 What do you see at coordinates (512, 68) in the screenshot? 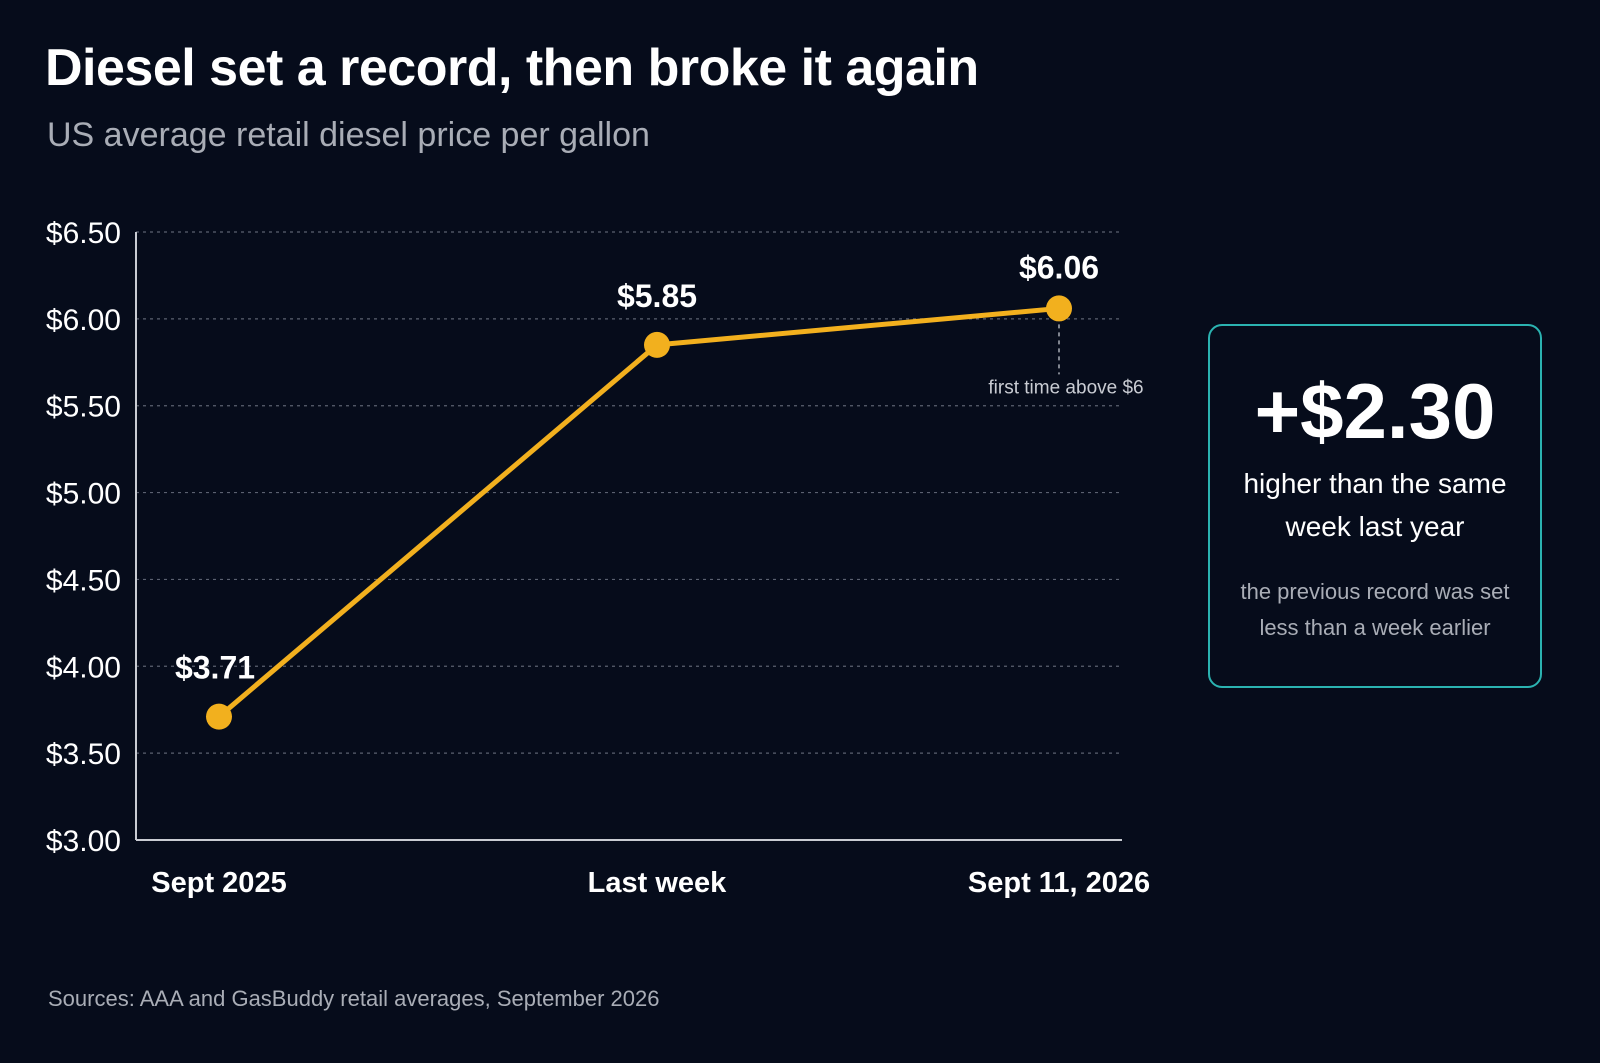
I see `chart-title: Diesel set a record, then broke it again` at bounding box center [512, 68].